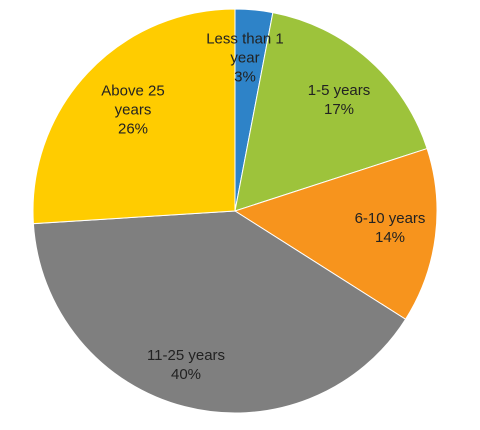 This screenshot has height=430, width=480. Describe the element at coordinates (390, 218) in the screenshot. I see `category-label: 6-10 years` at that location.